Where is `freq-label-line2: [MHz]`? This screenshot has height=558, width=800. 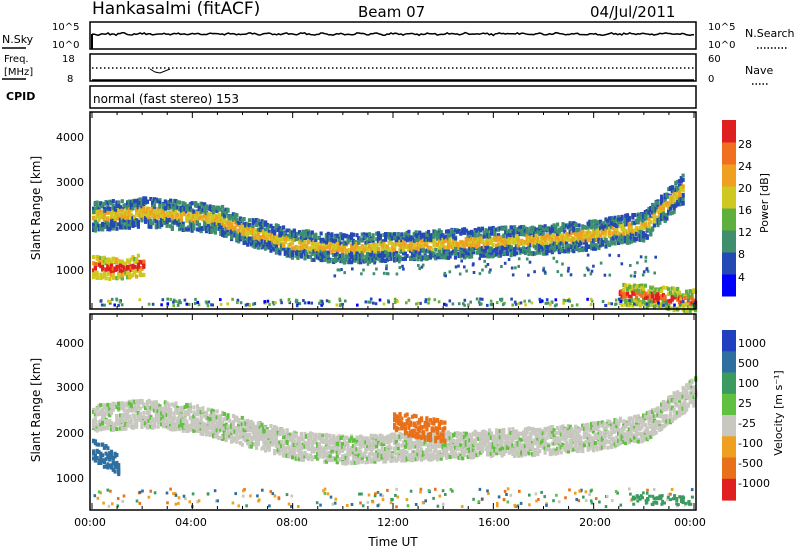 freq-label-line2: [MHz] is located at coordinates (18, 72).